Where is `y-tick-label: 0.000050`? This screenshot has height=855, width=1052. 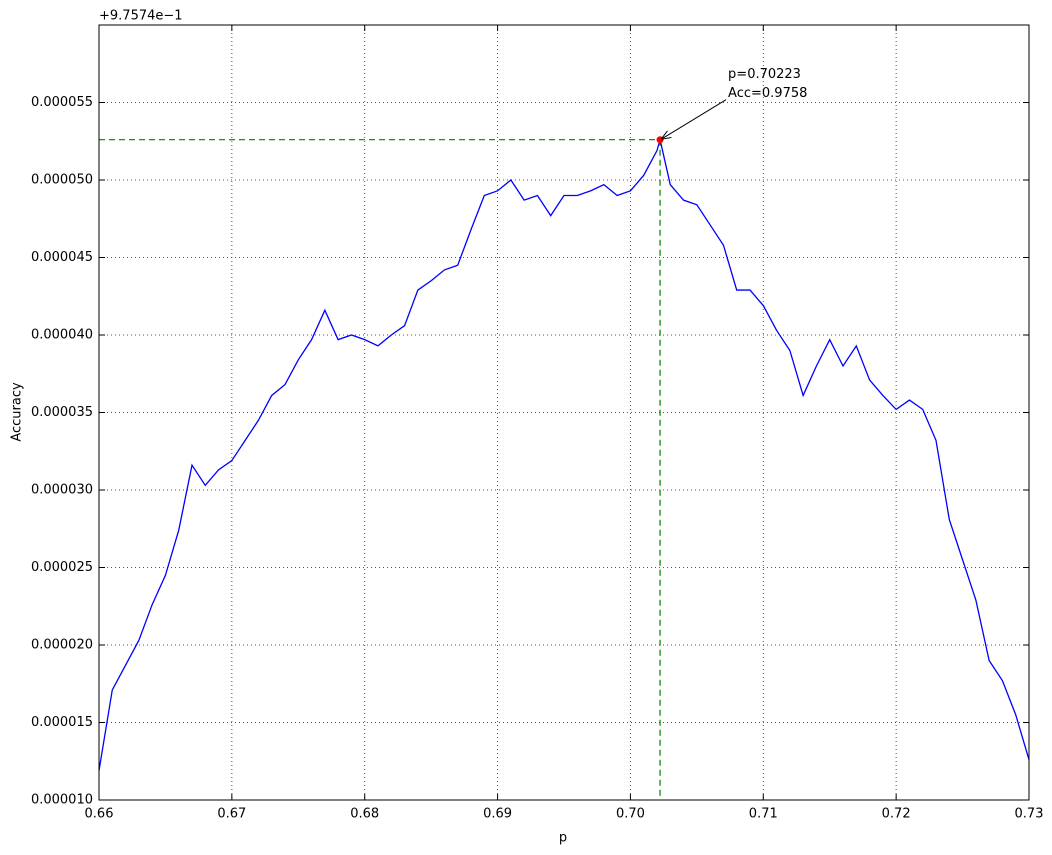
y-tick-label: 0.000050 is located at coordinates (62, 180).